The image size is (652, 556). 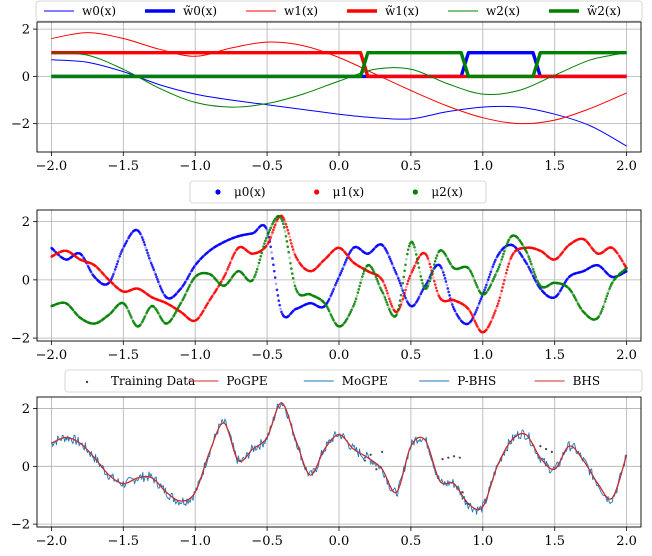 What do you see at coordinates (246, 381) in the screenshot?
I see `legend-label: PoGPE` at bounding box center [246, 381].